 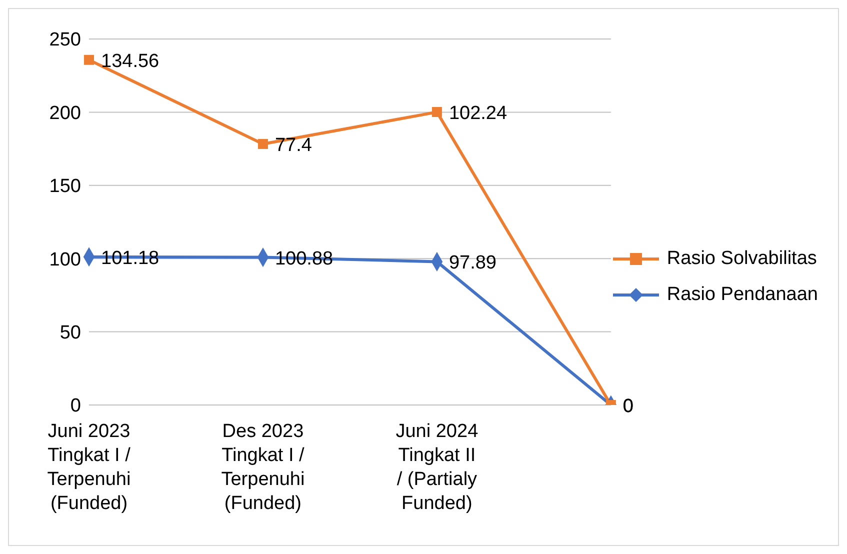 I want to click on x-tick-label: Juni 2023 Tingkat I / Terpenuhi (Funded), so click(x=89, y=467).